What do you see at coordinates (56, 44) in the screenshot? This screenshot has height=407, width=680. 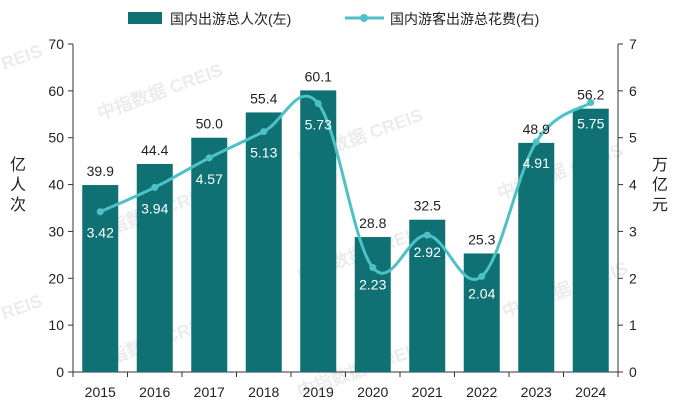 I see `y-left-tick-label: 70` at bounding box center [56, 44].